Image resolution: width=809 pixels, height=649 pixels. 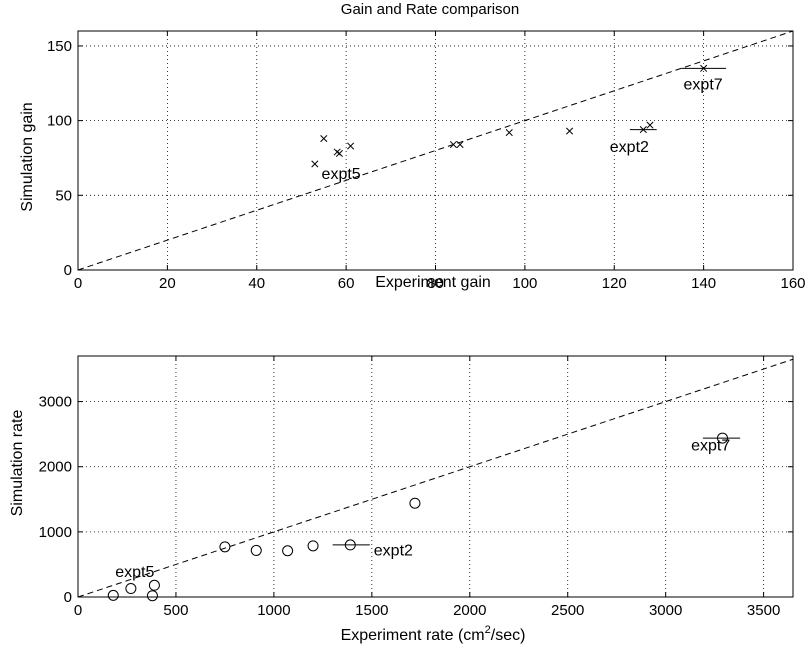 I want to click on gain-x-tick-label: 60, so click(x=346, y=283).